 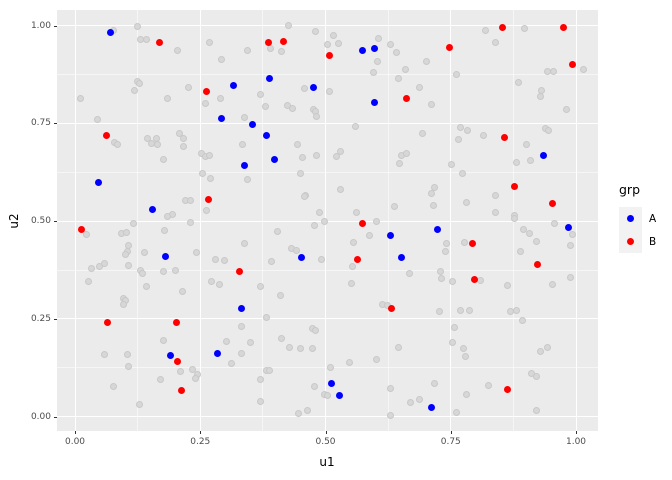 What do you see at coordinates (327, 75) in the screenshot?
I see `gridline-minor-h` at bounding box center [327, 75].